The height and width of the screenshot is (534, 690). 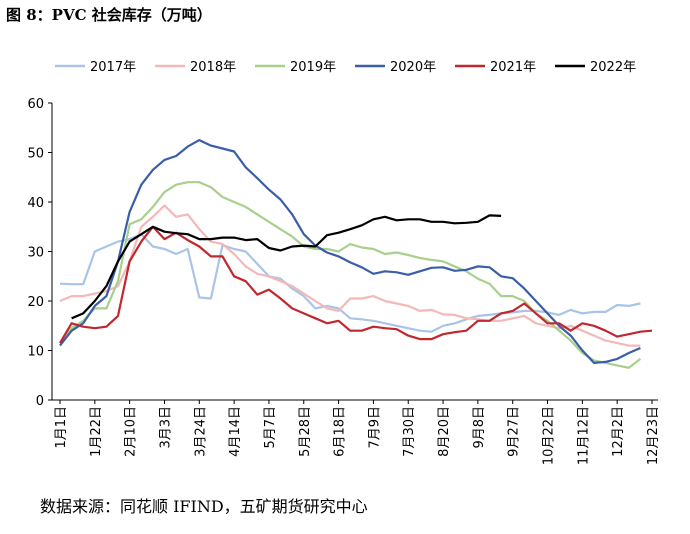 What do you see at coordinates (313, 67) in the screenshot?
I see `legend-label: 2019年` at bounding box center [313, 67].